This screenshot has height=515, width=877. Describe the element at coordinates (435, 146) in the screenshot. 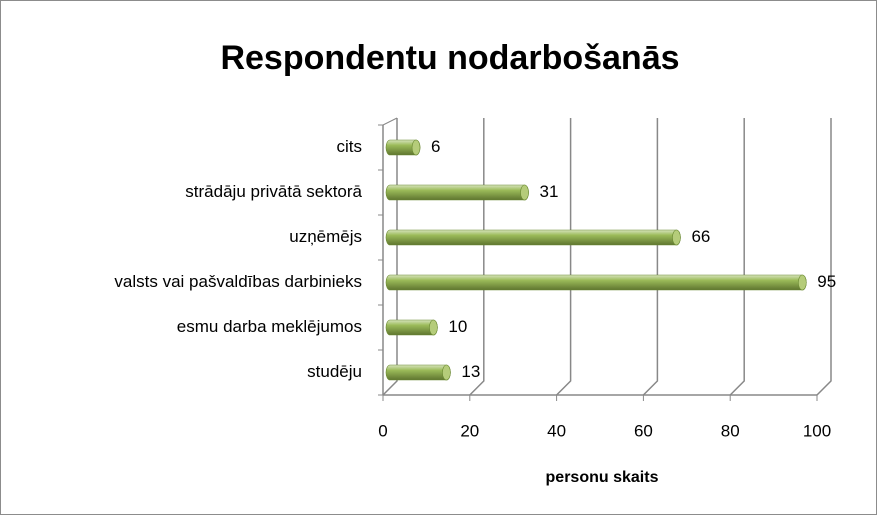

I see `value-label: 6` at that location.